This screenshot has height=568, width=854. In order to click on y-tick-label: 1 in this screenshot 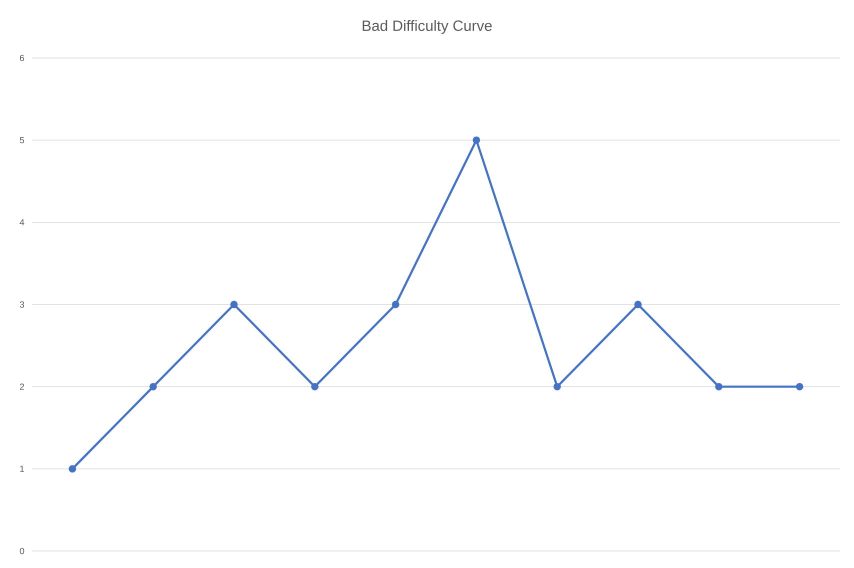, I will do `click(22, 469)`.